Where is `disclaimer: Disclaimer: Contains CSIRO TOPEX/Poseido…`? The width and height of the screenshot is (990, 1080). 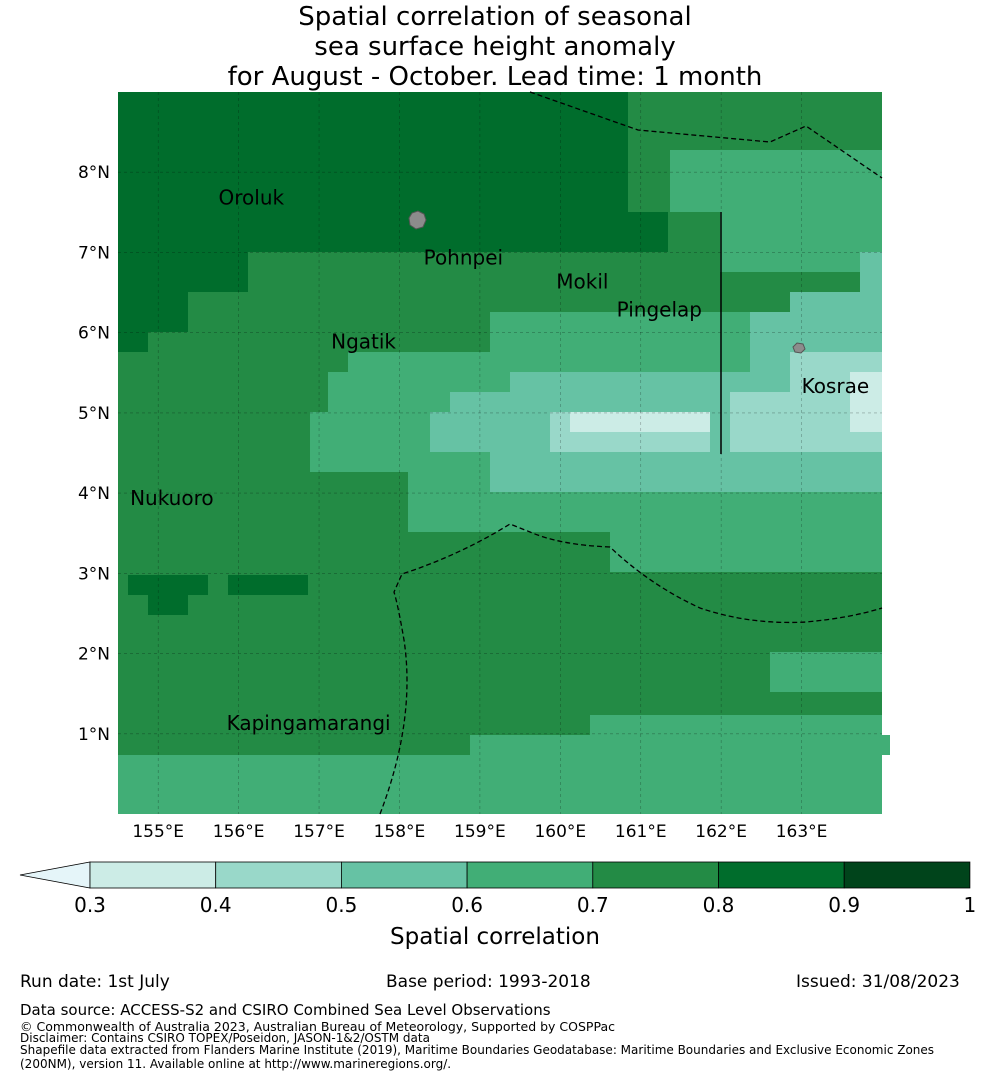 disclaimer: Disclaimer: Contains CSIRO TOPEX/Poseido… is located at coordinates (225, 1038).